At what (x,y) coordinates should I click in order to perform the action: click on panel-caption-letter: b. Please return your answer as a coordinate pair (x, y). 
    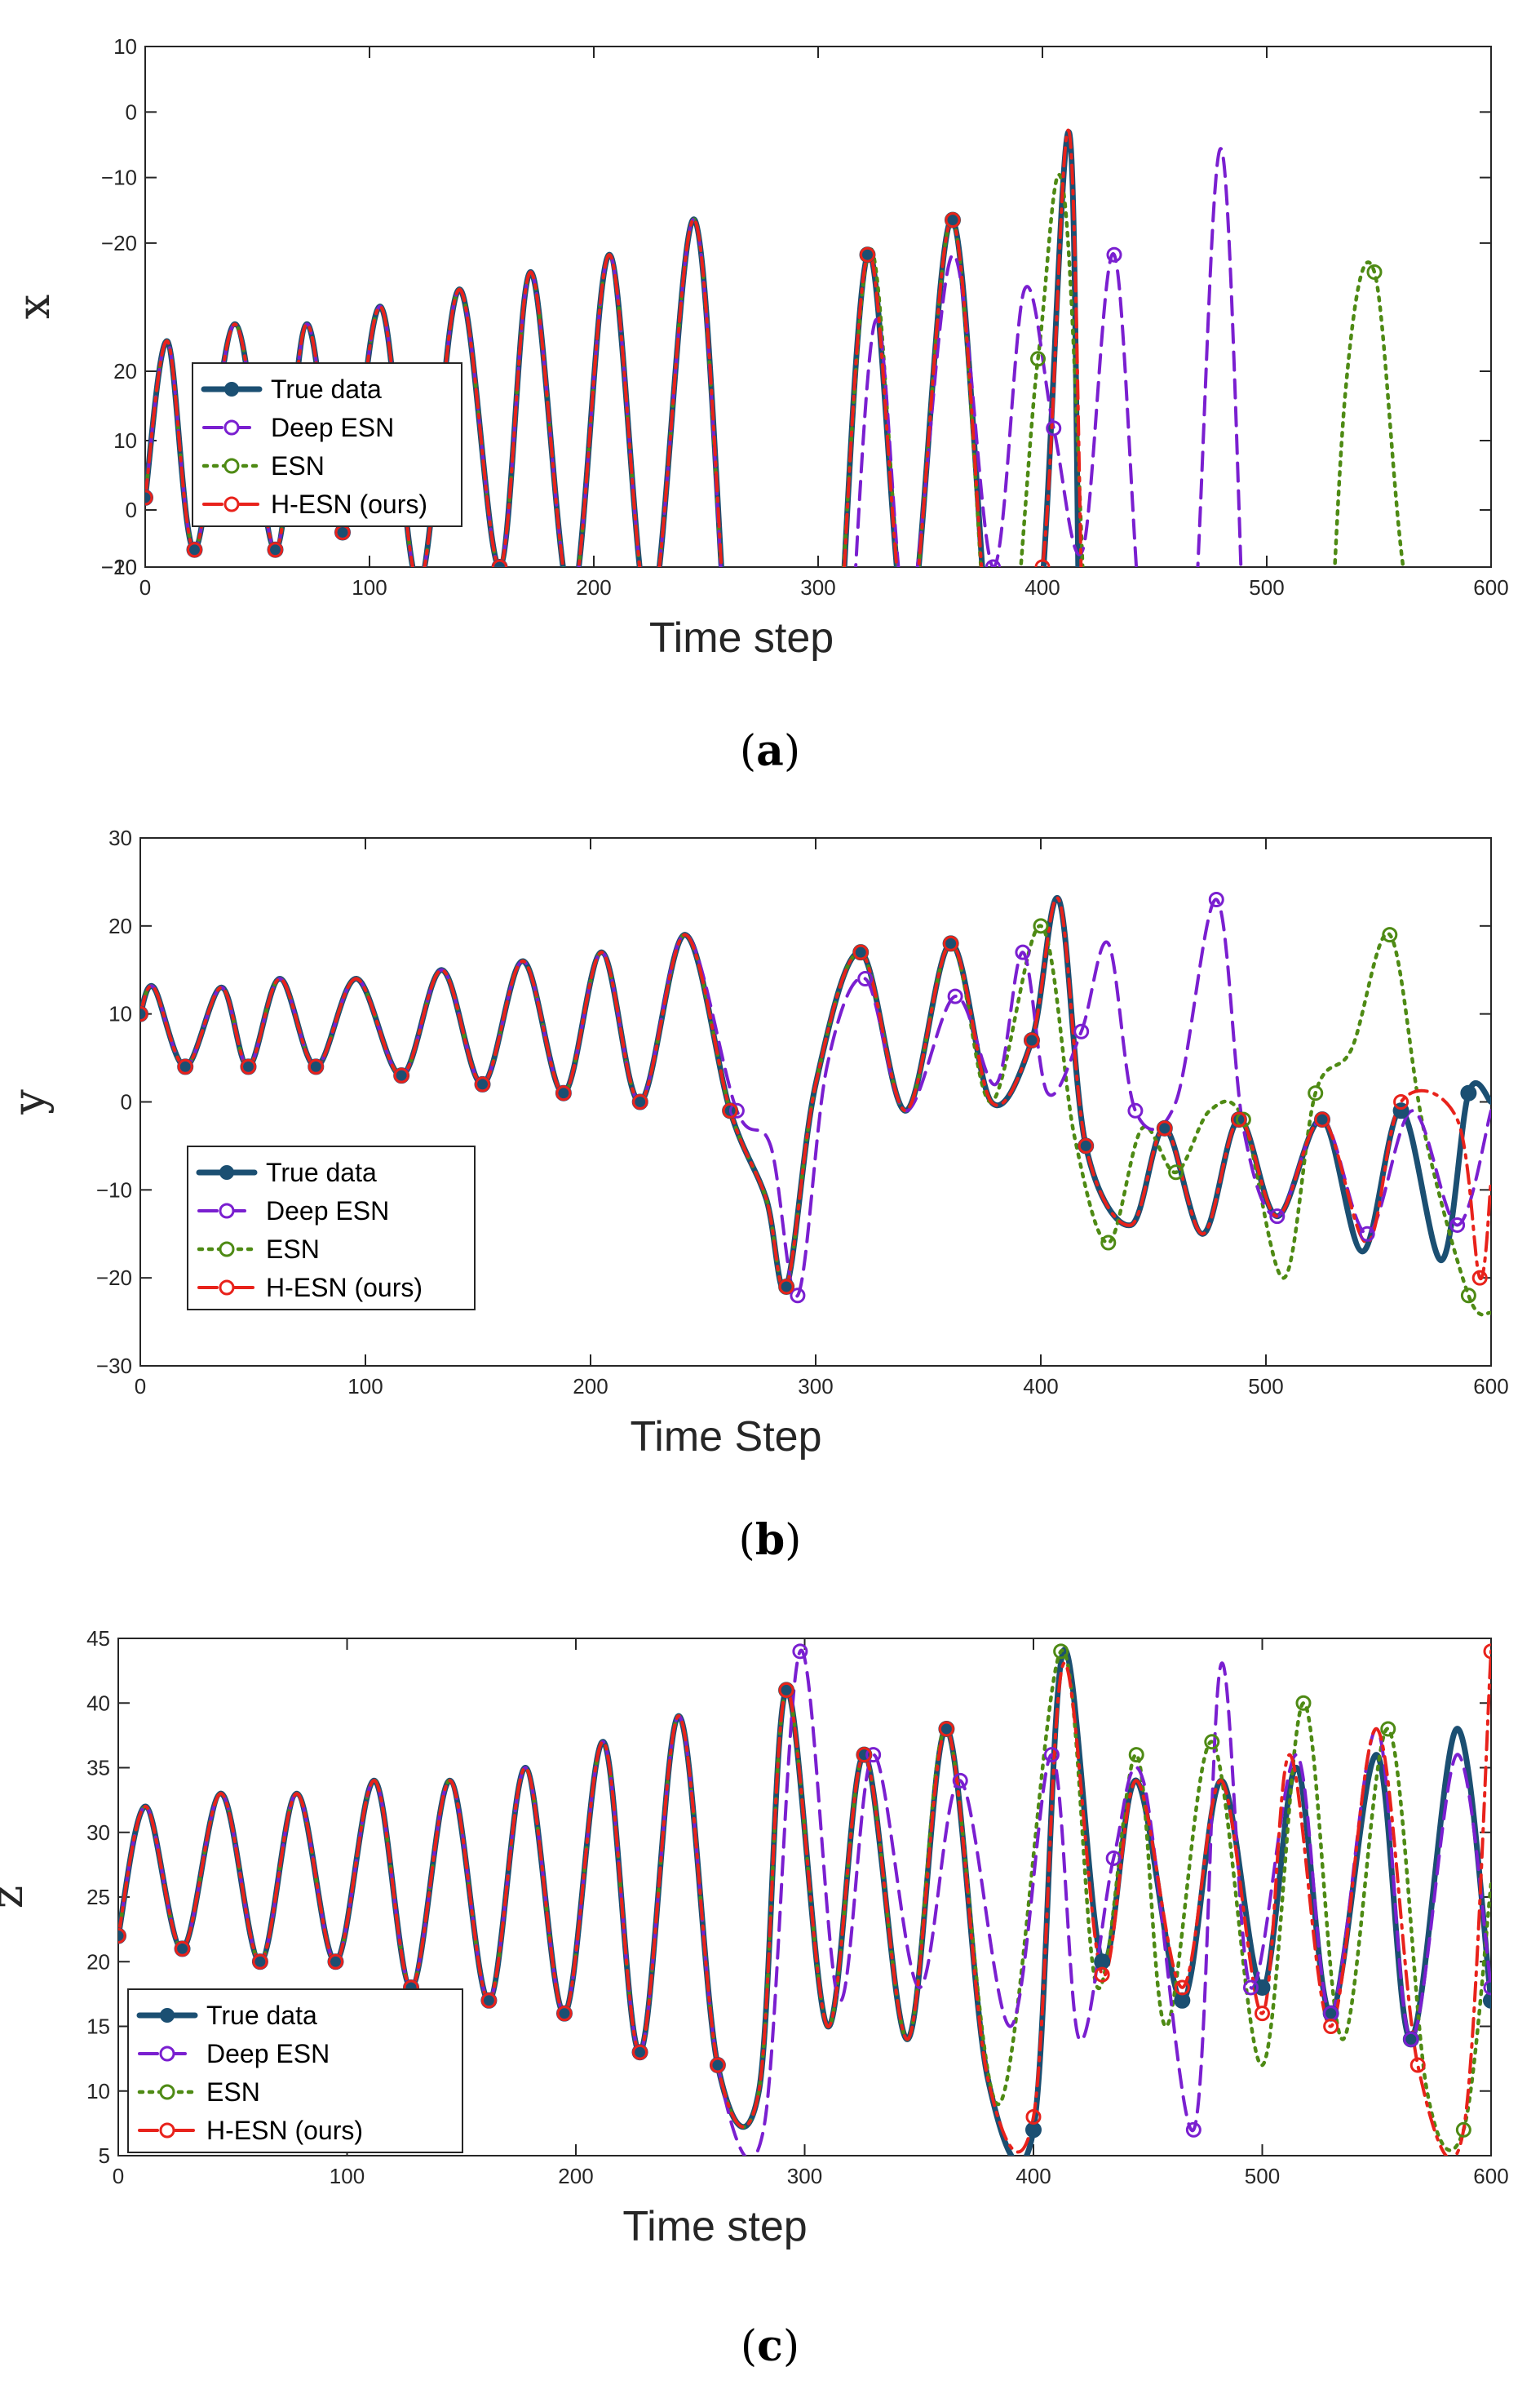
    Looking at the image, I should click on (770, 1540).